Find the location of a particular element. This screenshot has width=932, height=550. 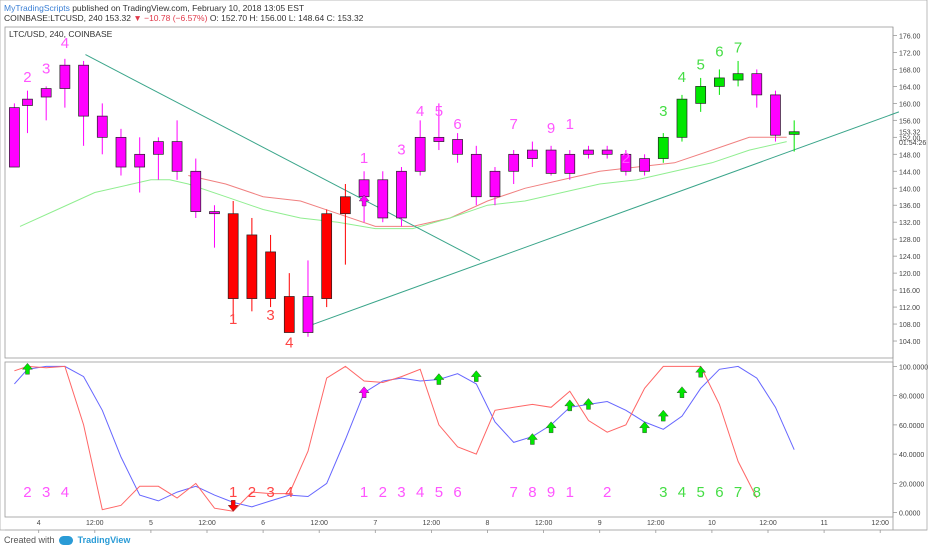

created-with-label: Created with is located at coordinates (29, 540).